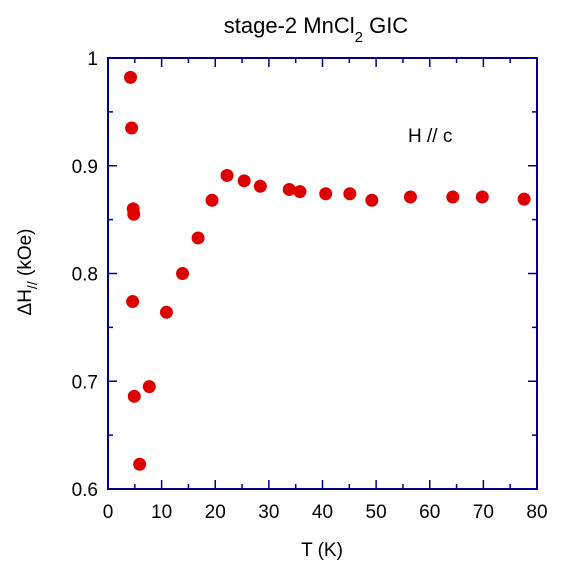 The width and height of the screenshot is (562, 572). Describe the element at coordinates (536, 512) in the screenshot. I see `x-tick-label: 80` at that location.